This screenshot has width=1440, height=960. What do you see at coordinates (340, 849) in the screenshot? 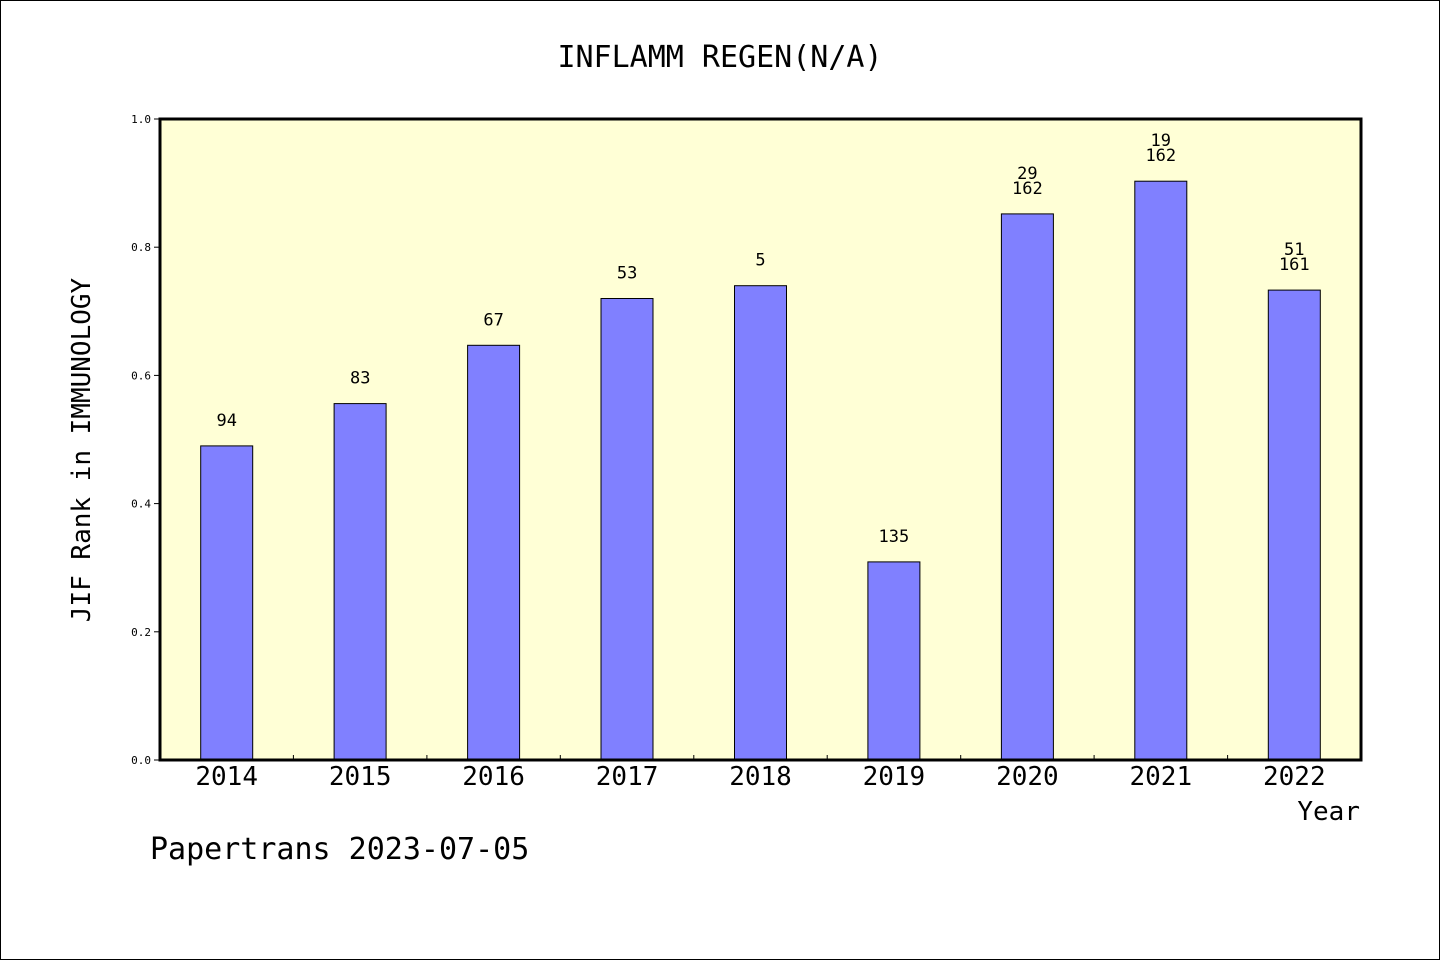
I see `footer-credit: Papertrans 2023-07-05` at bounding box center [340, 849].